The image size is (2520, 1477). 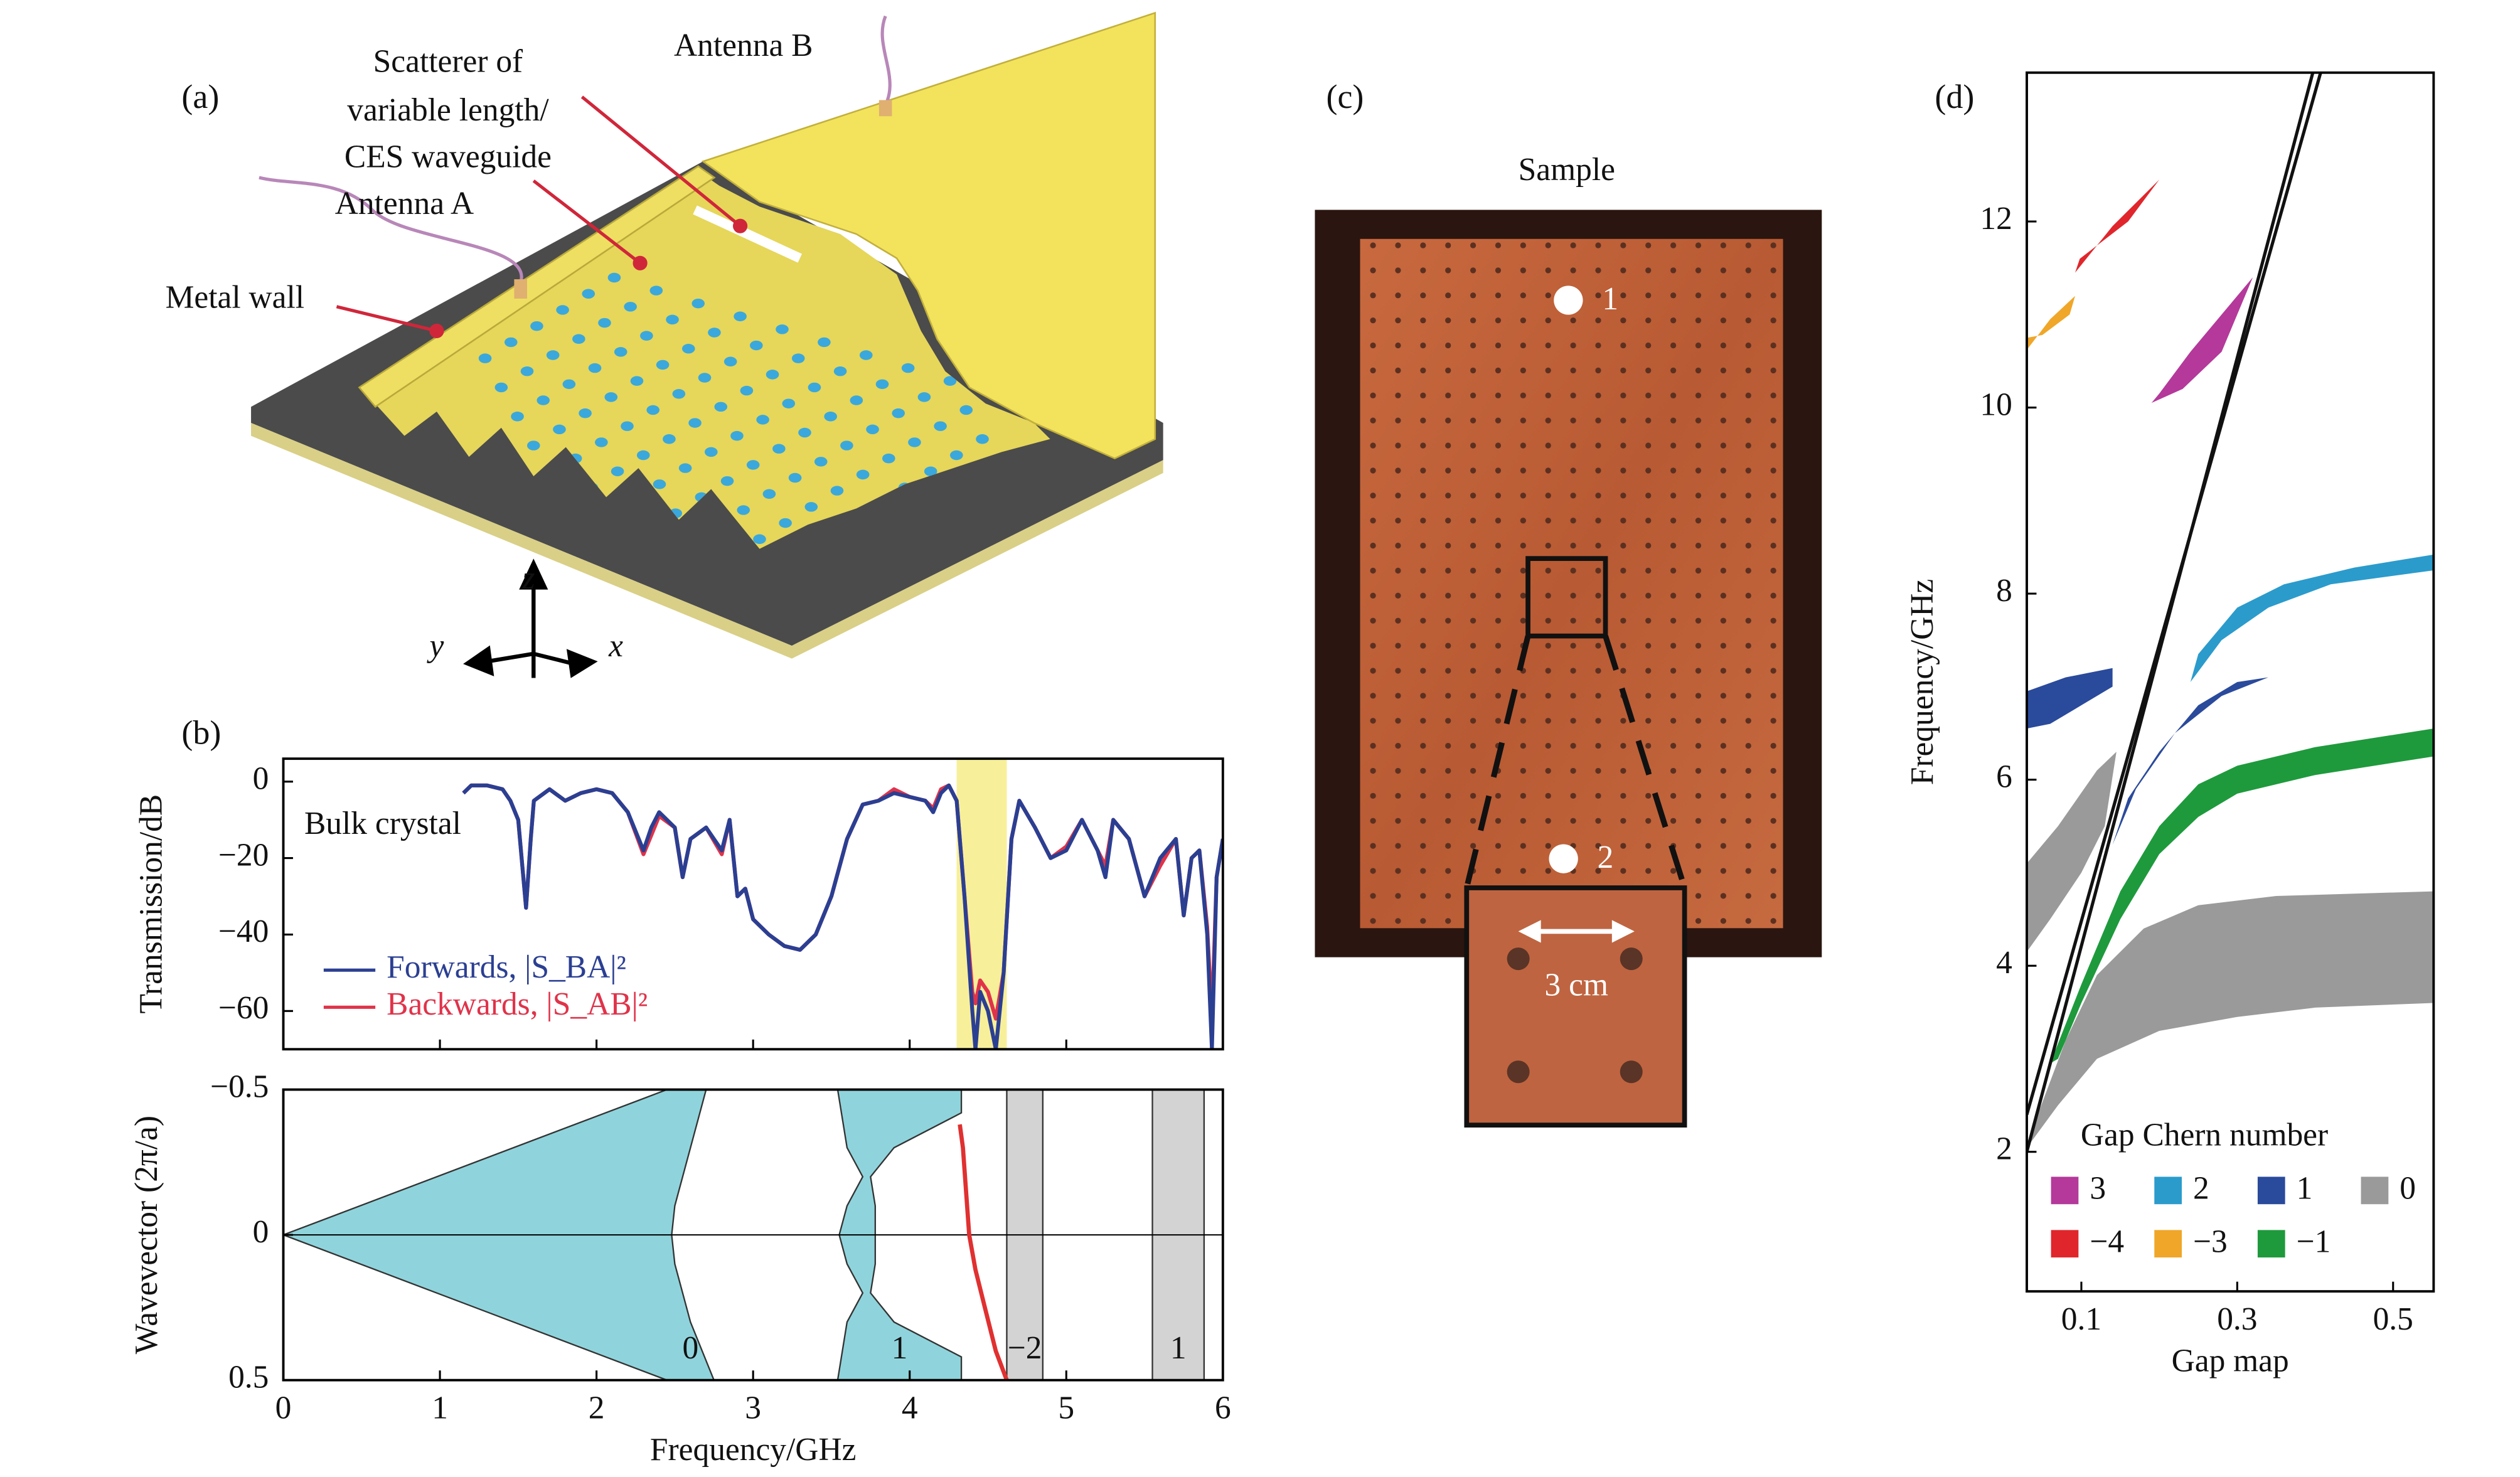 I want to click on antenna-wire, so click(x=391, y=230).